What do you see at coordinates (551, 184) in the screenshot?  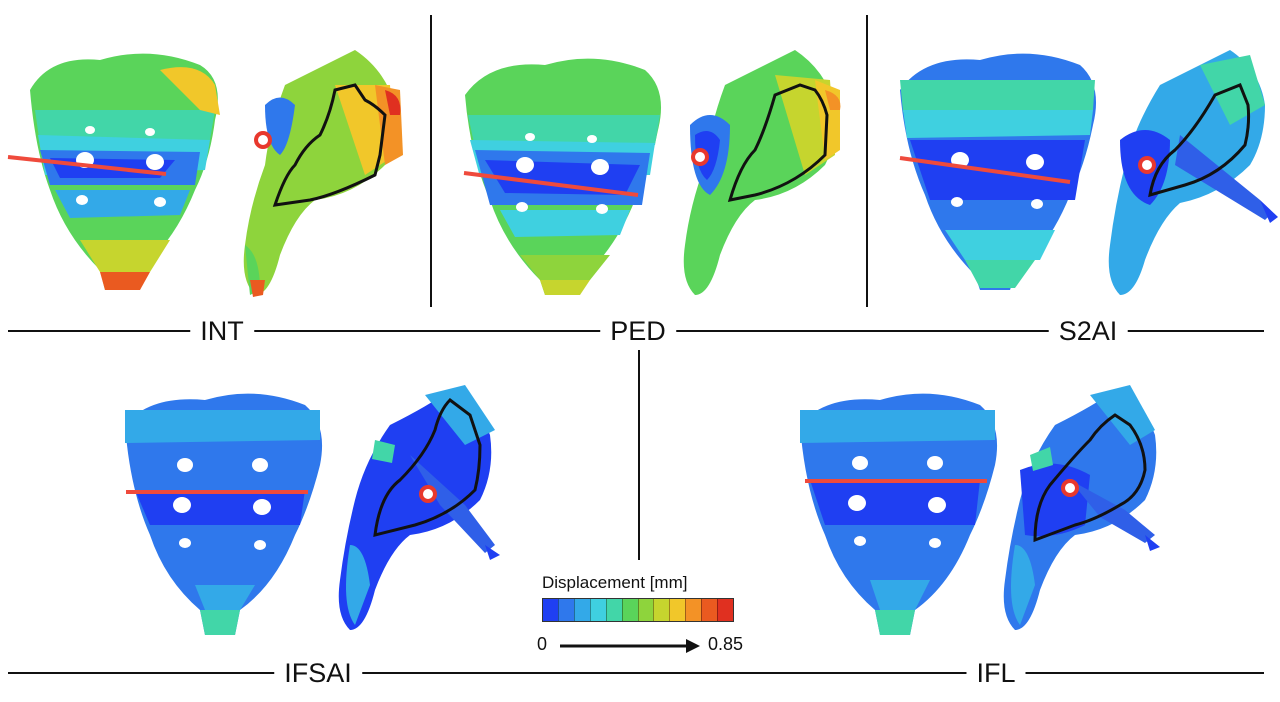 I see `cut-line-ped` at bounding box center [551, 184].